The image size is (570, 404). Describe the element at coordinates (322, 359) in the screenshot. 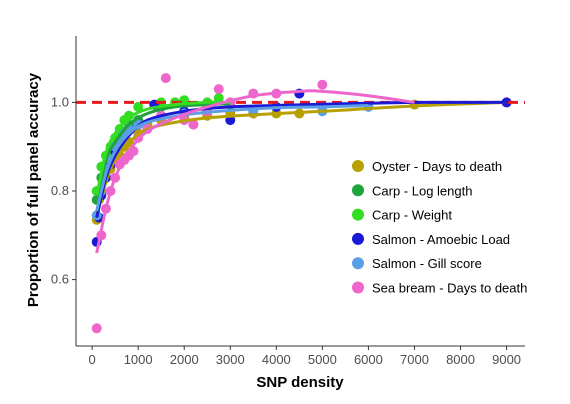

I see `x-tick-label: 5000` at that location.